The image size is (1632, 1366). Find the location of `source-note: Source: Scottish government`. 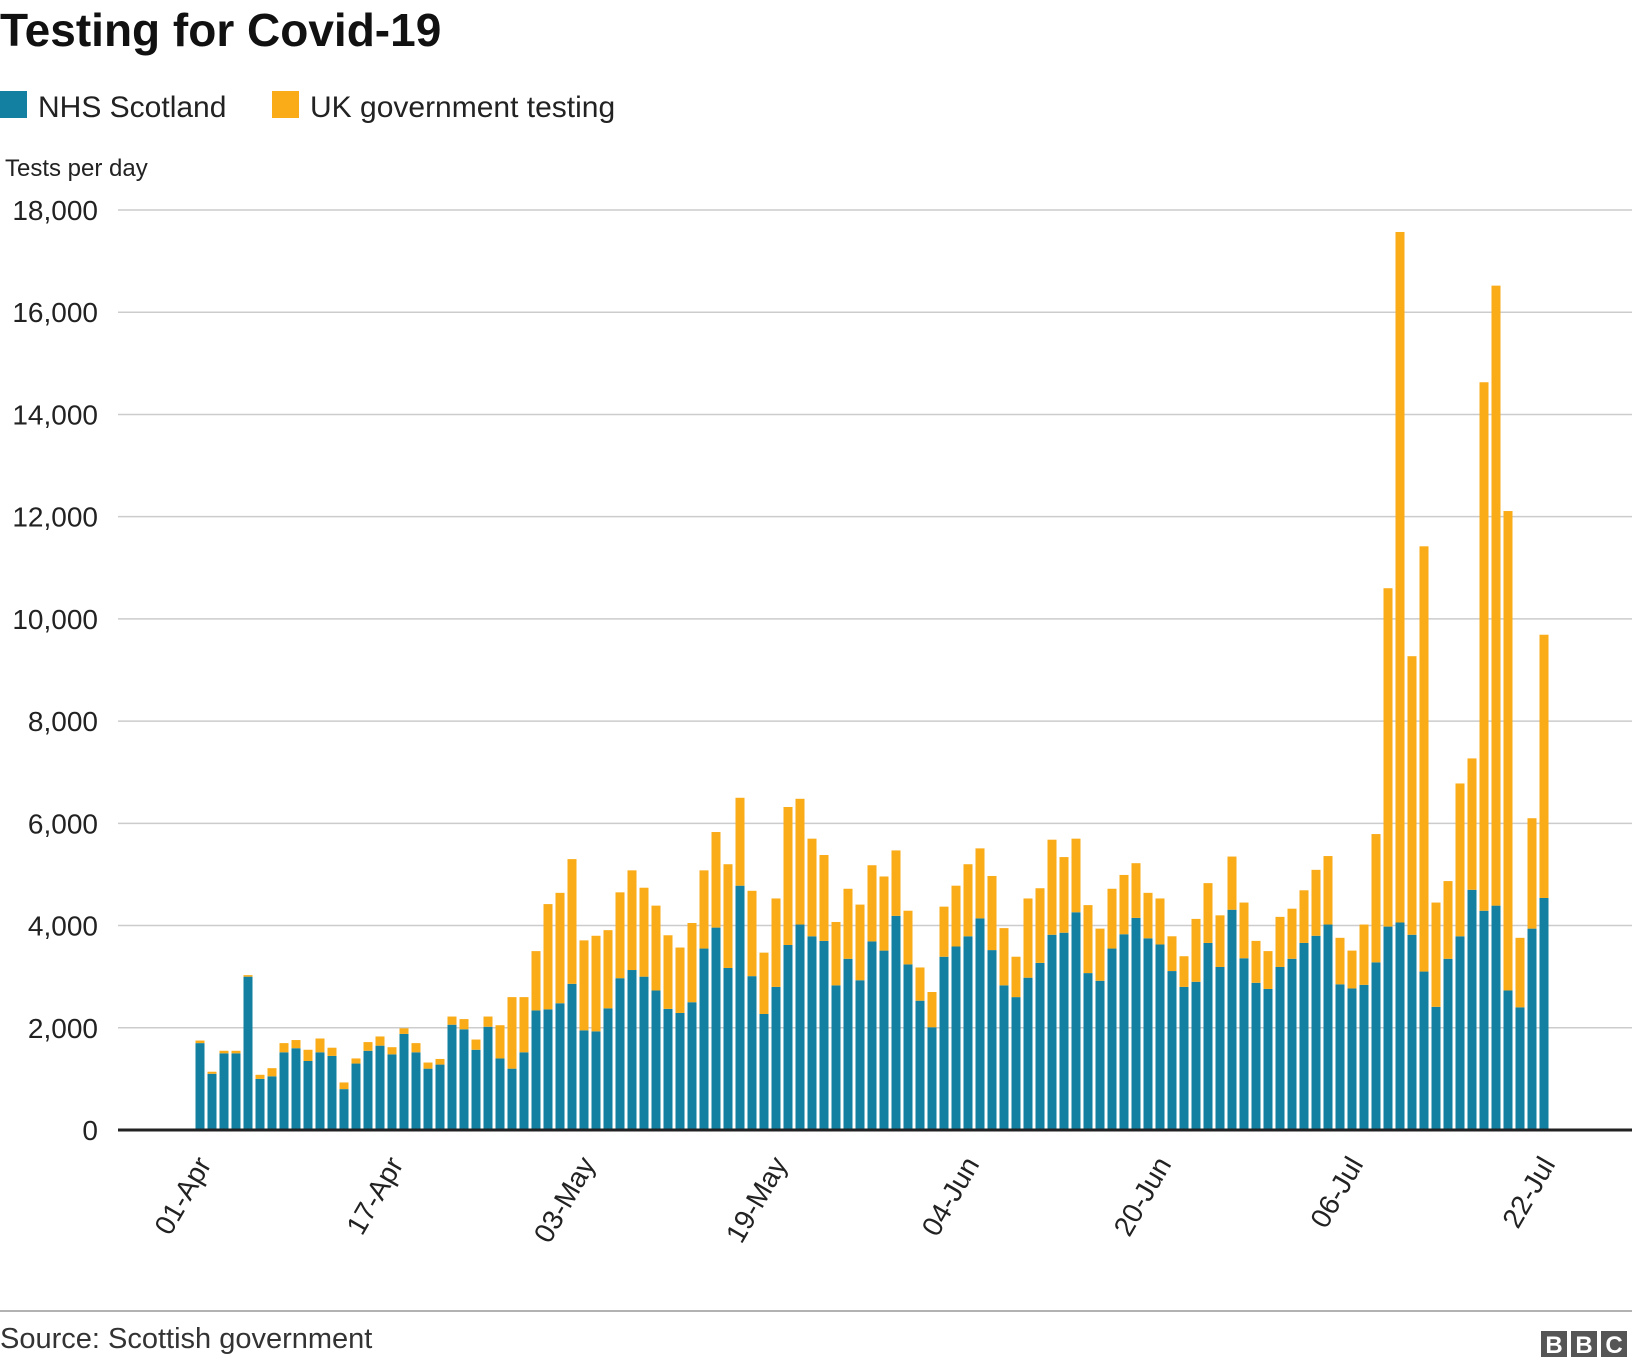

source-note: Source: Scottish government is located at coordinates (186, 1339).